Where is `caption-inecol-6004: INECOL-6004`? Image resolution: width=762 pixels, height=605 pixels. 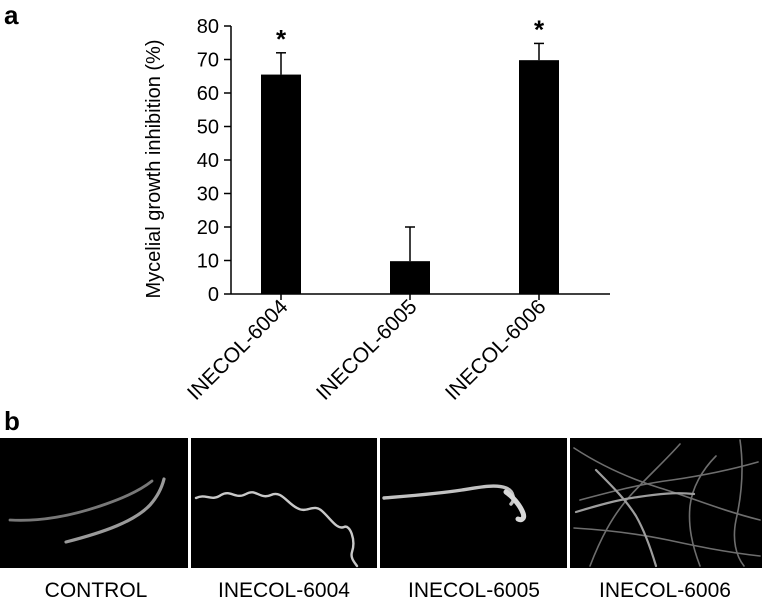
caption-inecol-6004: INECOL-6004 is located at coordinates (284, 590).